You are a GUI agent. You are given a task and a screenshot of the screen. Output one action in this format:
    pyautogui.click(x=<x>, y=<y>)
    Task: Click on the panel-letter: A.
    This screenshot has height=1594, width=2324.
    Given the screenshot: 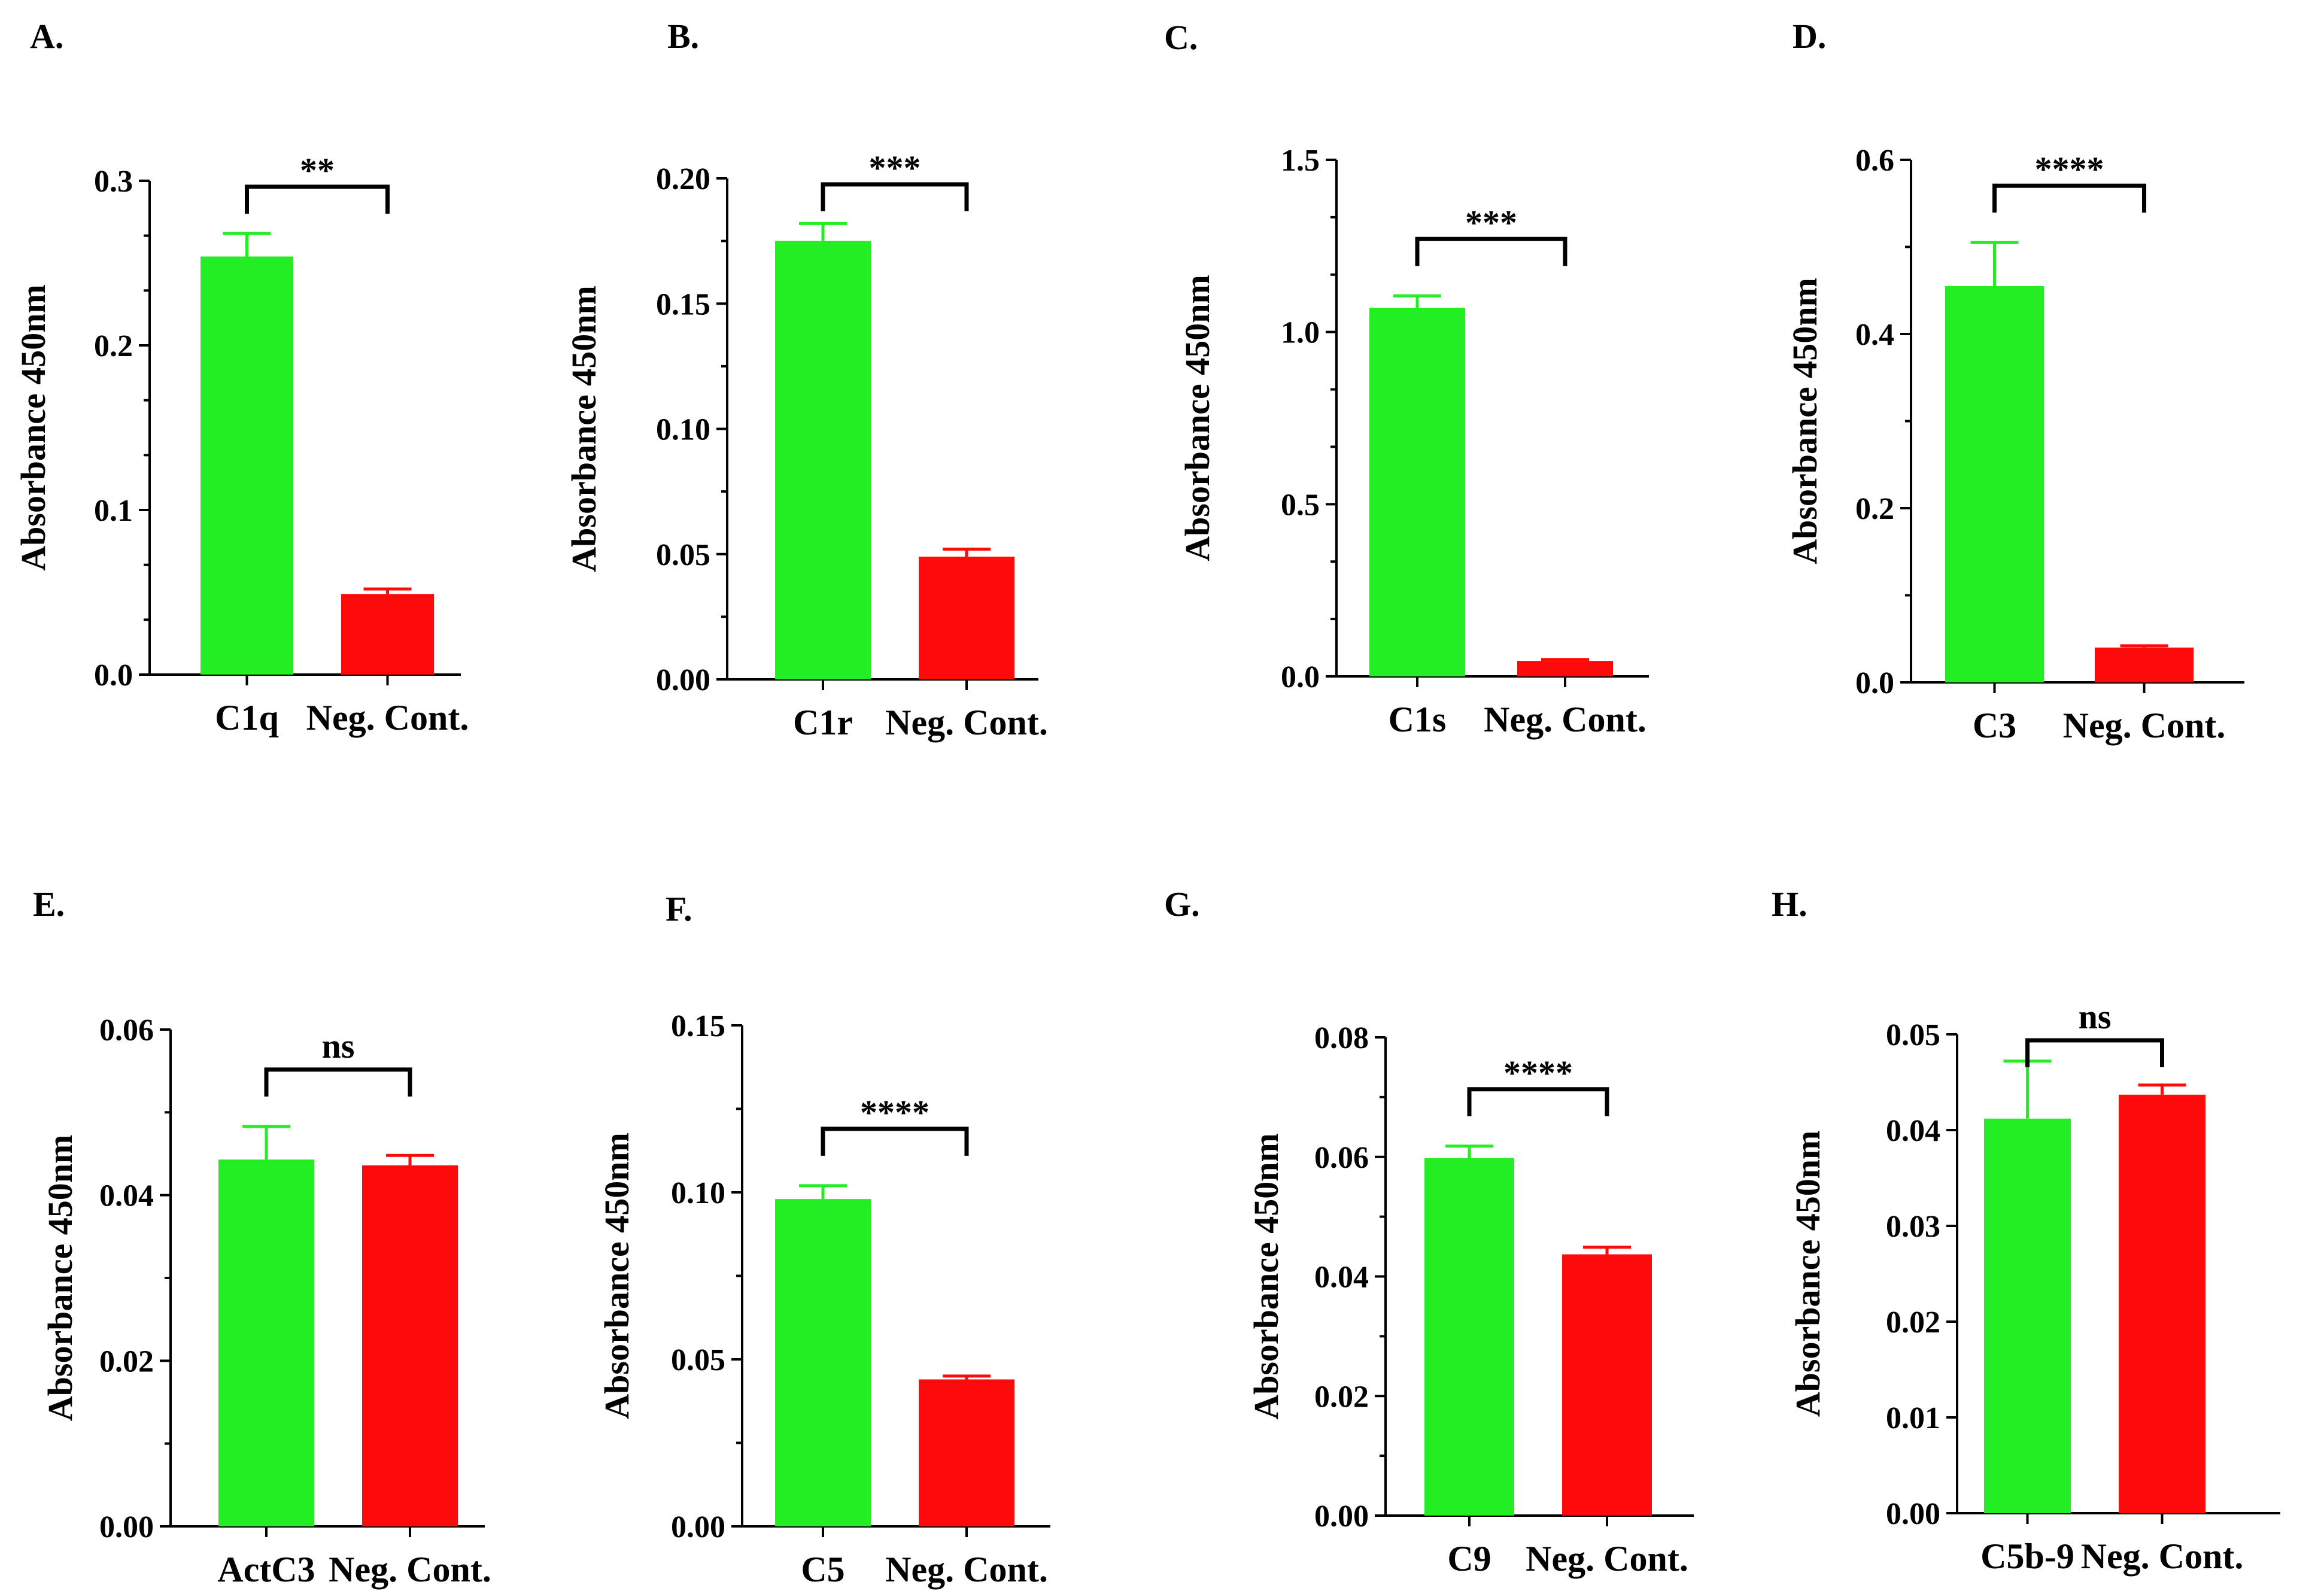 What is the action you would take?
    pyautogui.click(x=46, y=36)
    